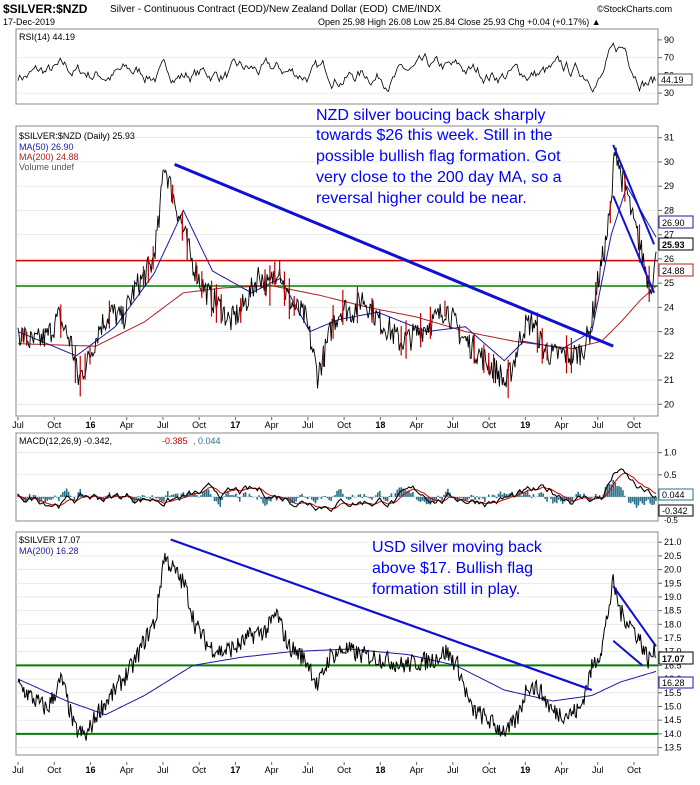 This screenshot has height=785, width=700. I want to click on usd-tick-label: 19.5, so click(673, 583).